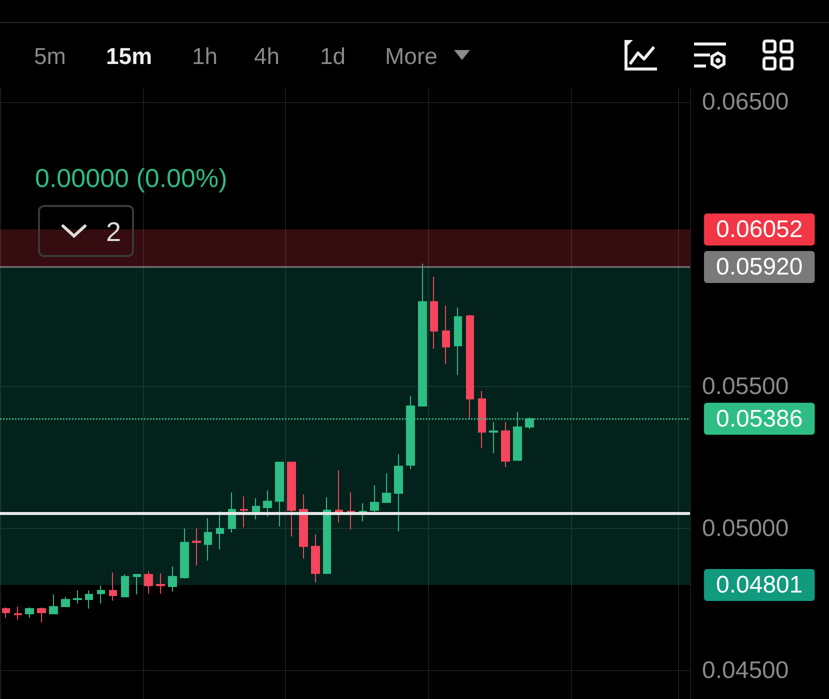 The width and height of the screenshot is (829, 699). I want to click on text: 0.00000 (0.00%), so click(131, 178).